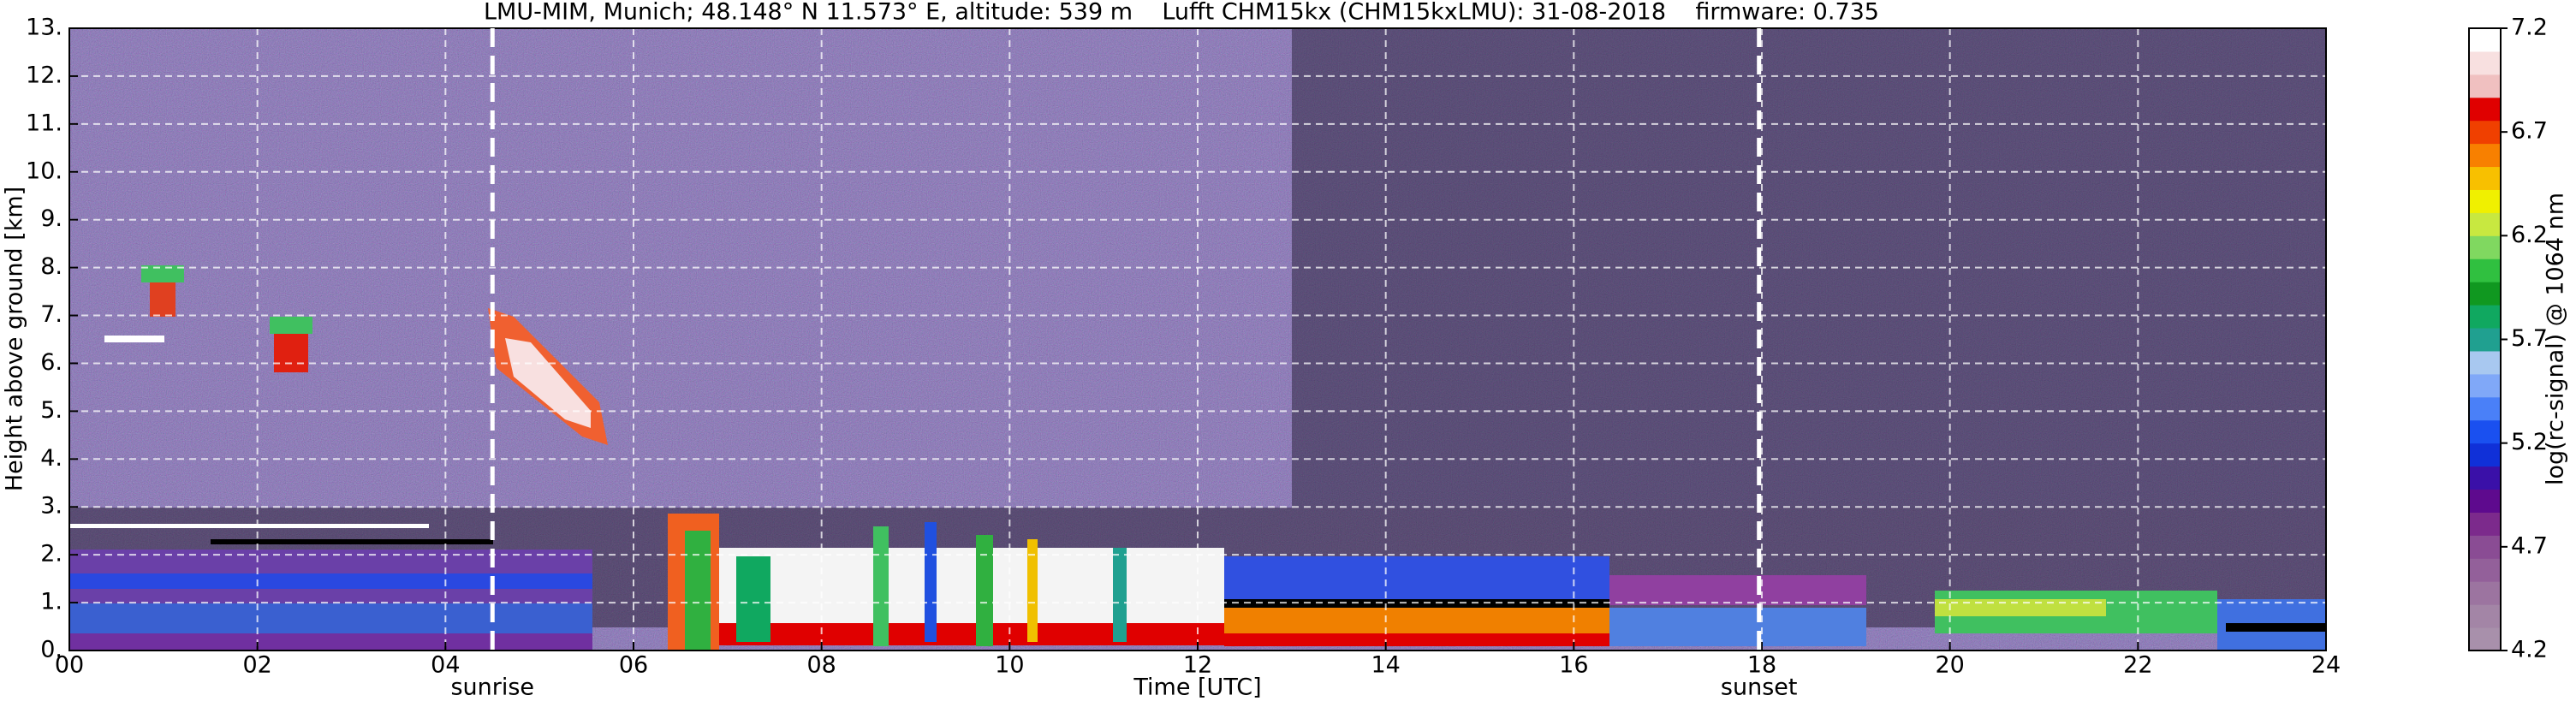  Describe the element at coordinates (821, 665) in the screenshot. I see `x-tick-label: 08` at that location.